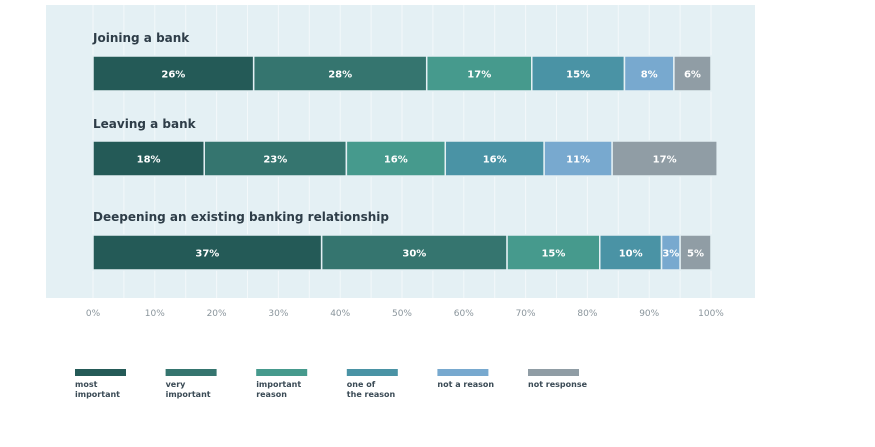 The height and width of the screenshot is (447, 875). Describe the element at coordinates (361, 384) in the screenshot. I see `legend-label: one of` at that location.